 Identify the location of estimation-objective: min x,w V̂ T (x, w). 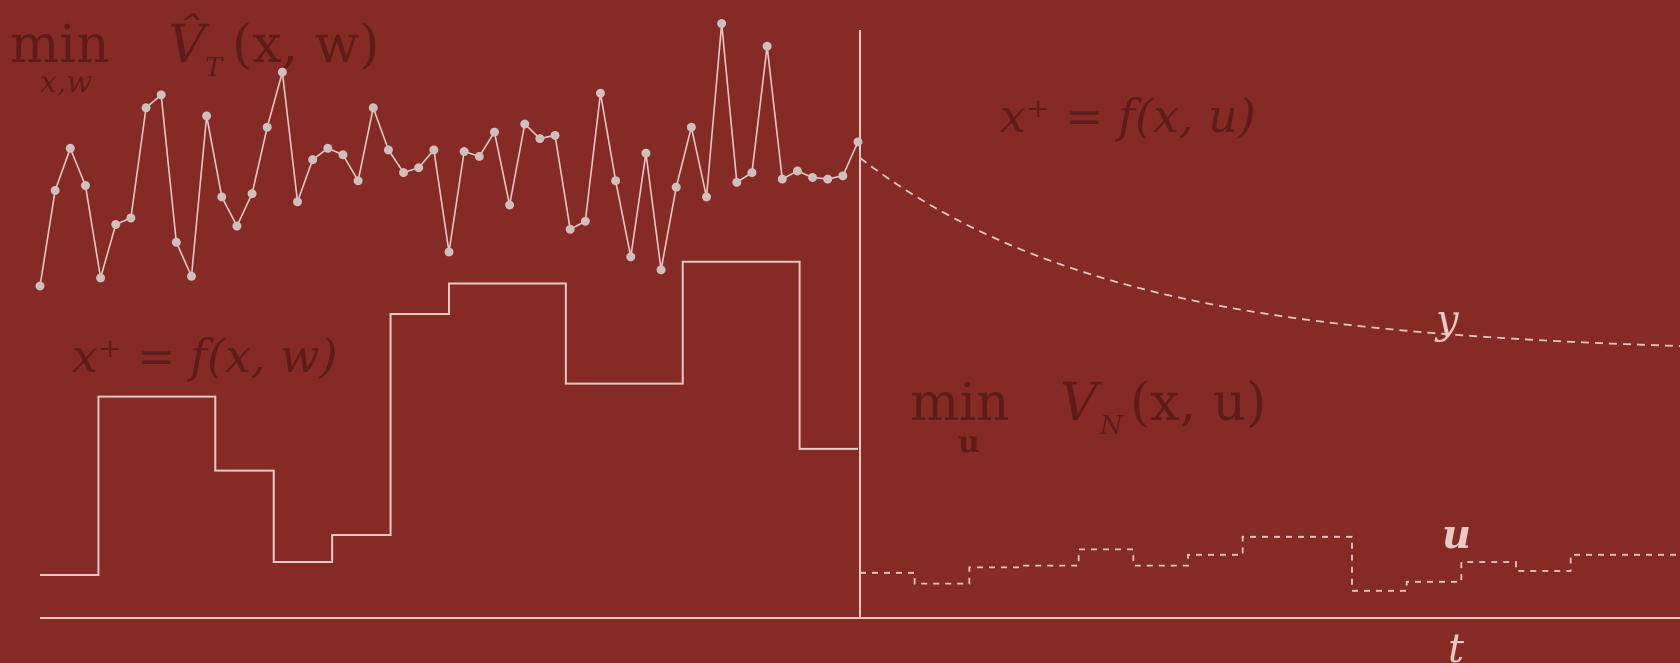
(194, 57).